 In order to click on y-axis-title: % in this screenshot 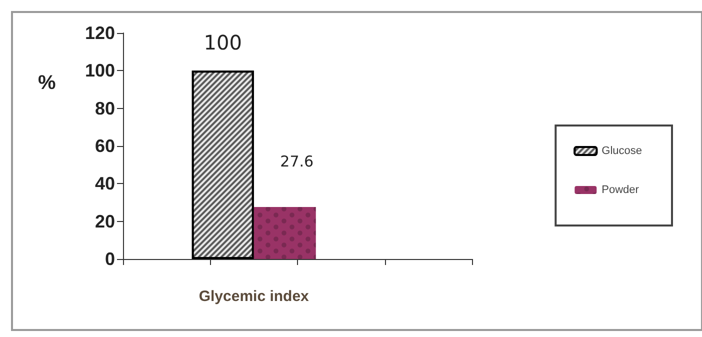, I will do `click(47, 83)`.